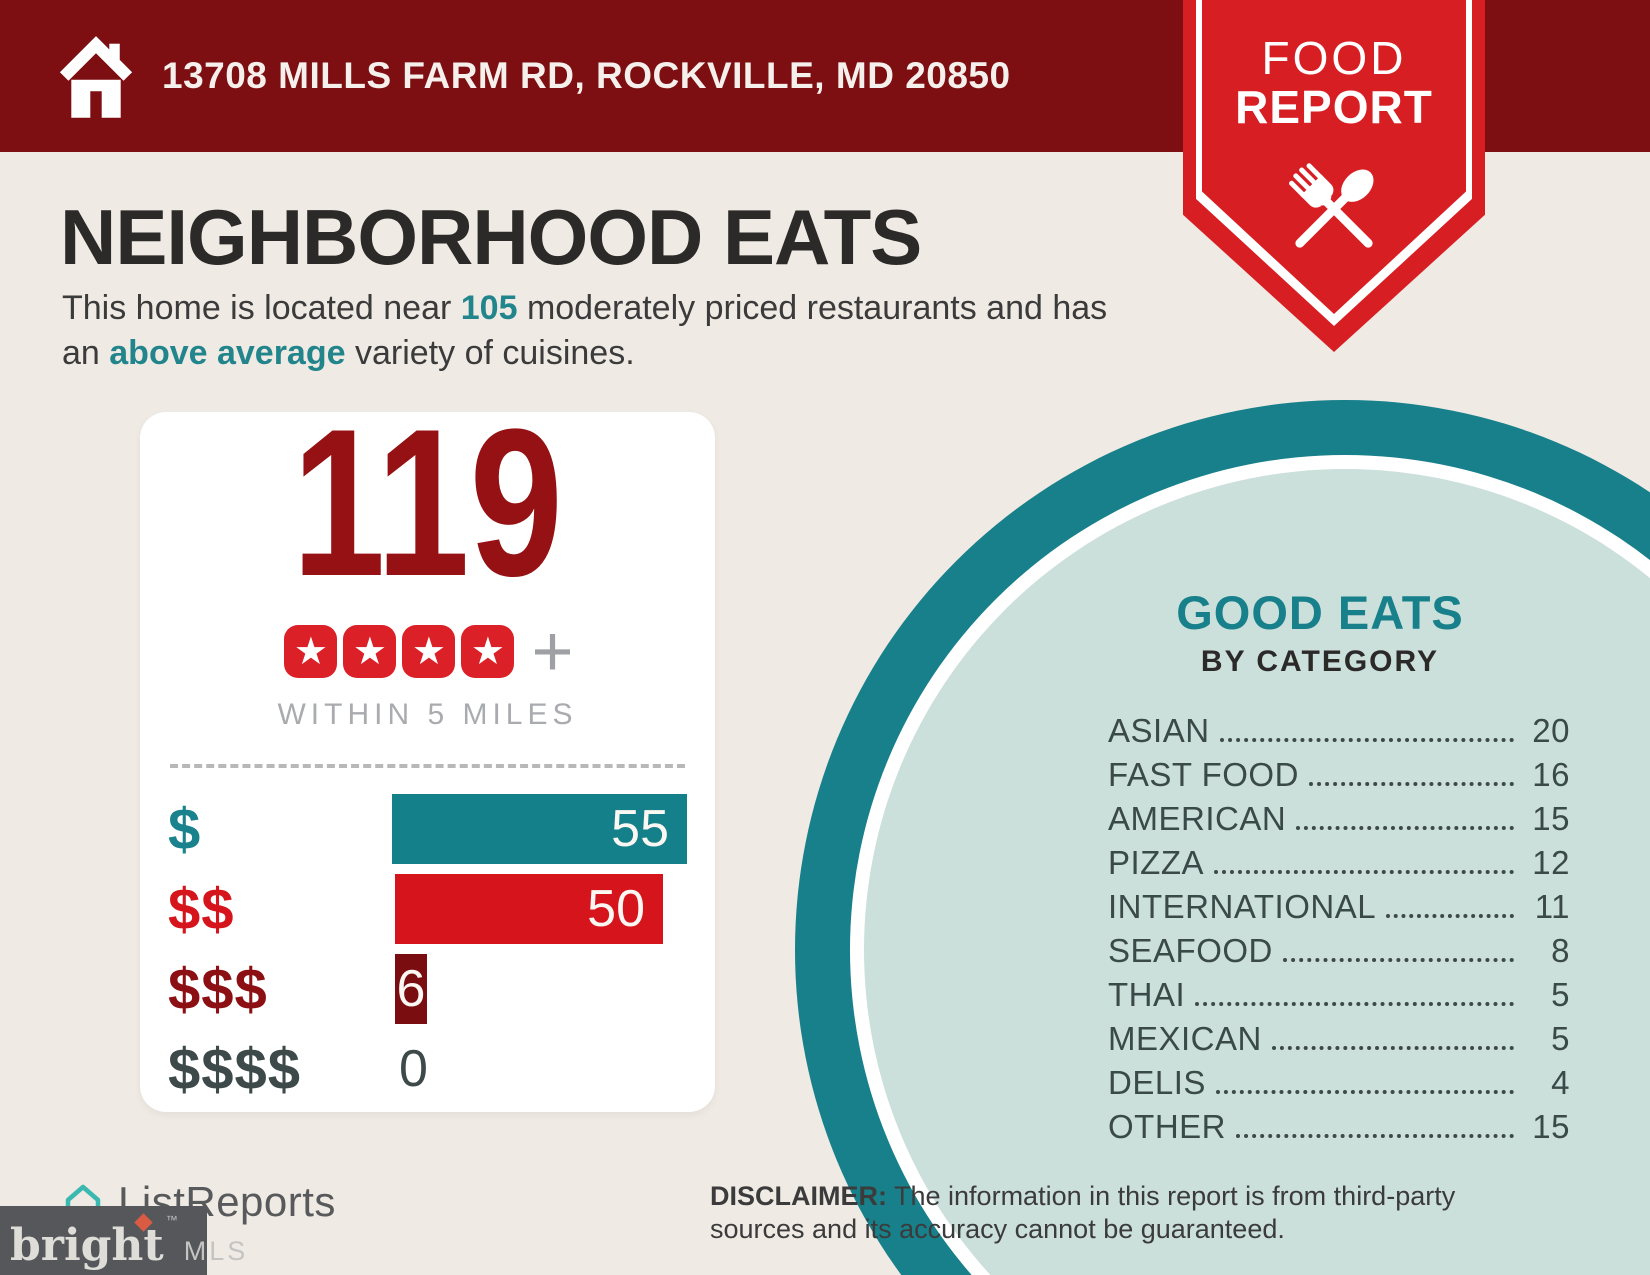 This screenshot has width=1650, height=1275. I want to click on disclaimer-label: DISCLAIMER:, so click(798, 1196).